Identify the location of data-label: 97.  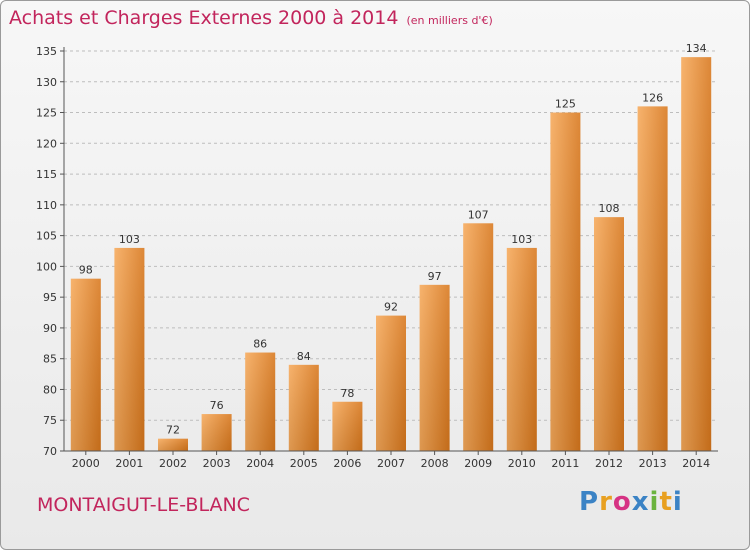
(435, 276).